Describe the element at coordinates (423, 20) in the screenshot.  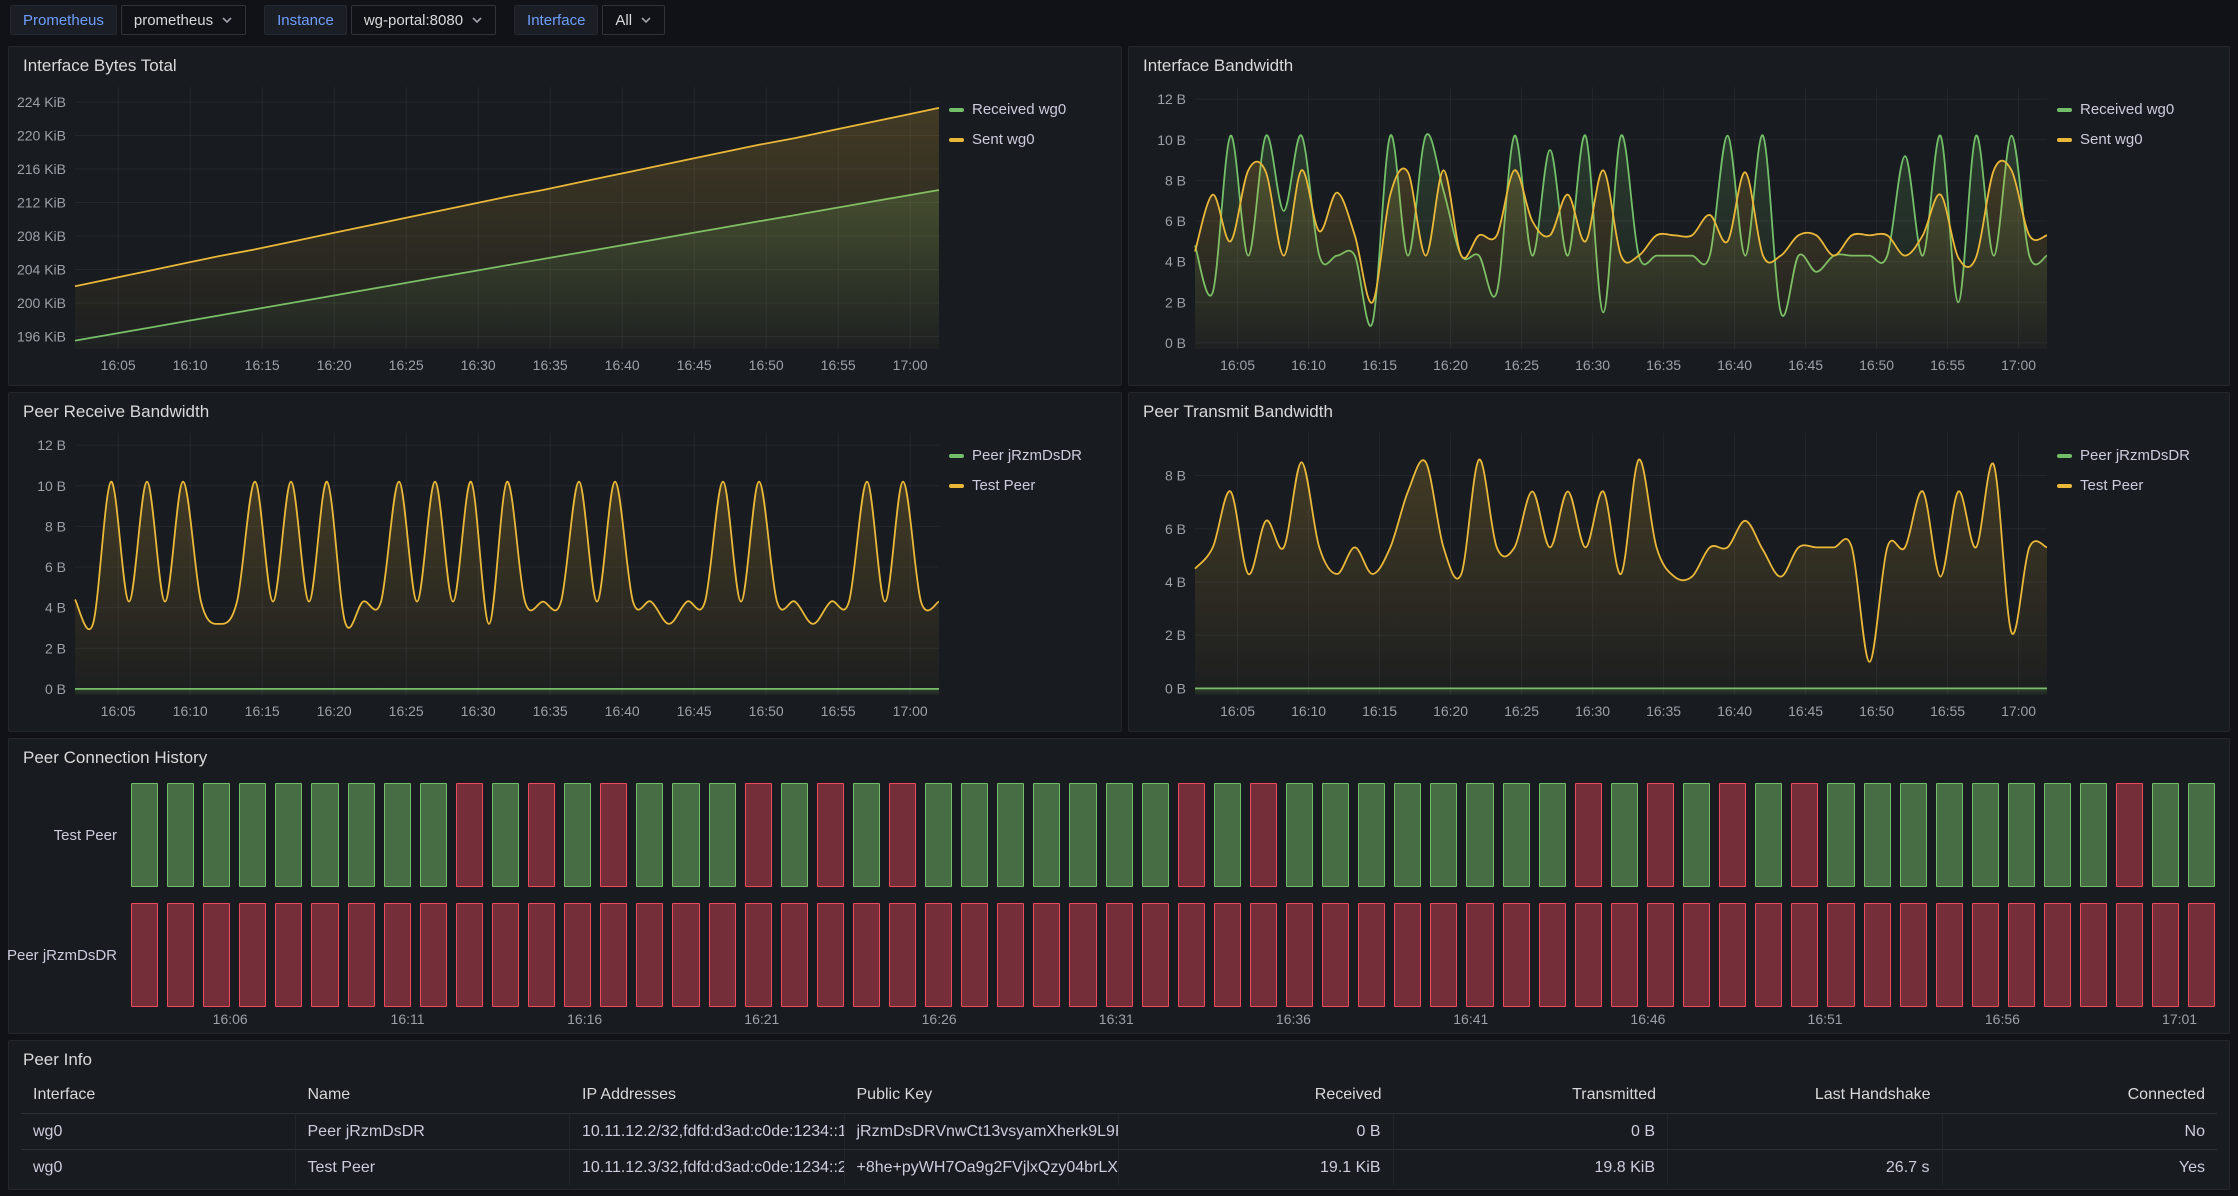
I see `variable-dropdown-instance: wg-portal:8080` at that location.